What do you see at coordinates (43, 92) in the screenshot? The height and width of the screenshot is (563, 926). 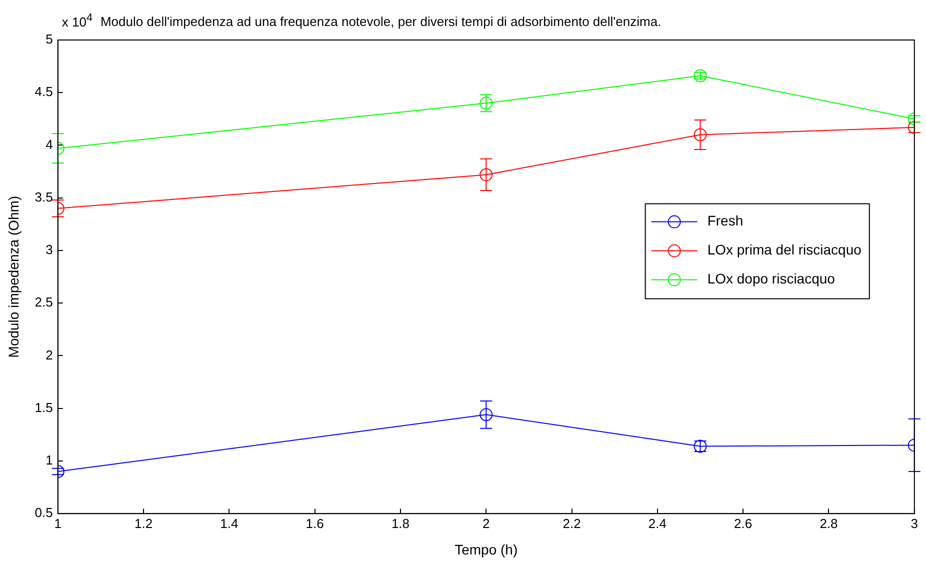 I see `y-tick-label: 4.5` at bounding box center [43, 92].